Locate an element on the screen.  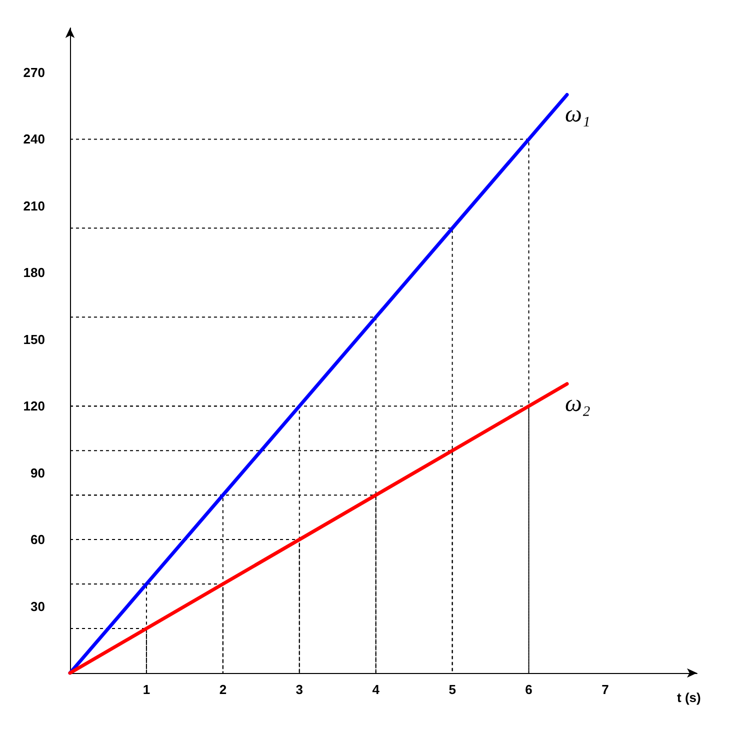
y-tick-label: 180 is located at coordinates (34, 272).